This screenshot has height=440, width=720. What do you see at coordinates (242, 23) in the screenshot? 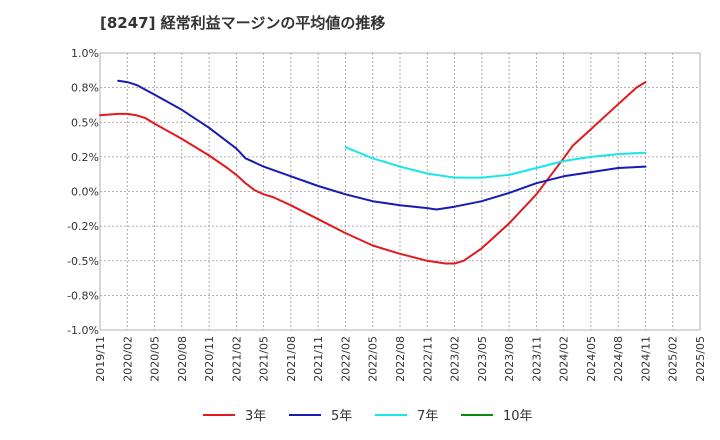
I see `chart-title: [8247] 経常利益マージンの平均値の推移` at bounding box center [242, 23].